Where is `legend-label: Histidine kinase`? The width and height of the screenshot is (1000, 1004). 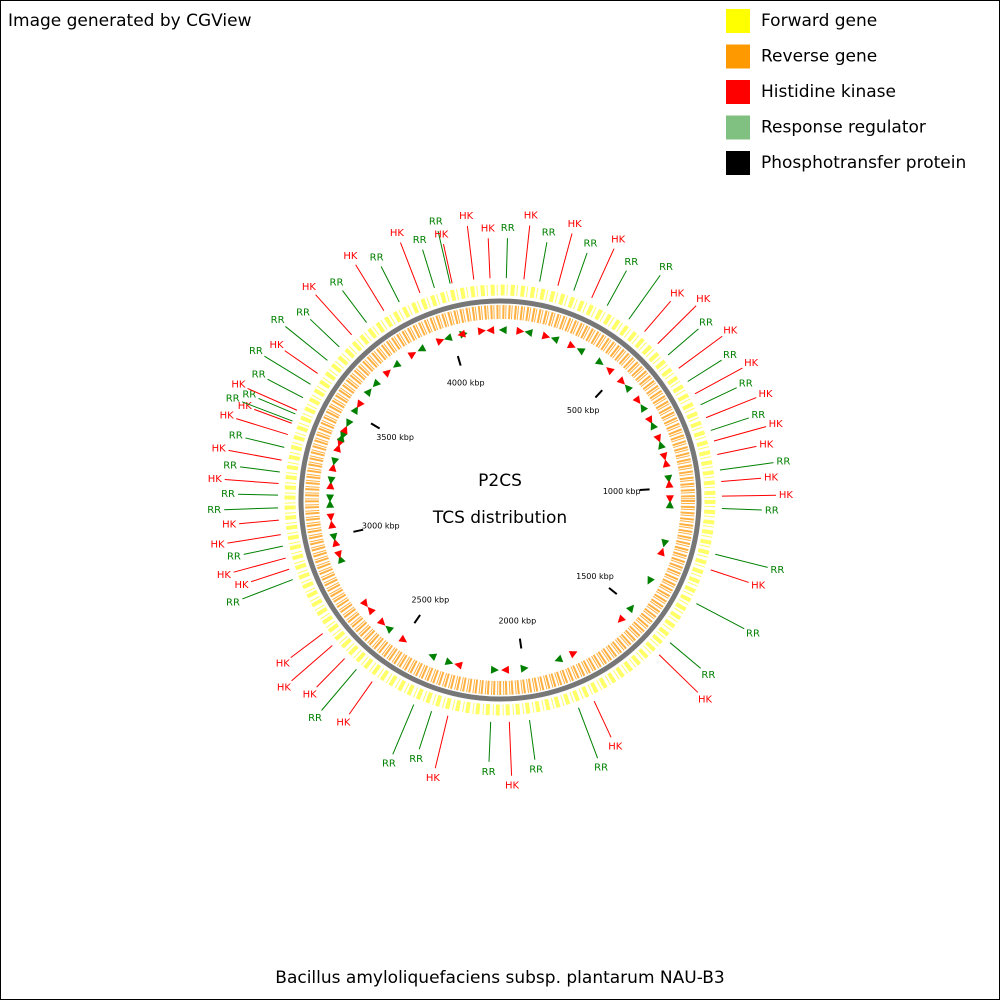 legend-label: Histidine kinase is located at coordinates (828, 92).